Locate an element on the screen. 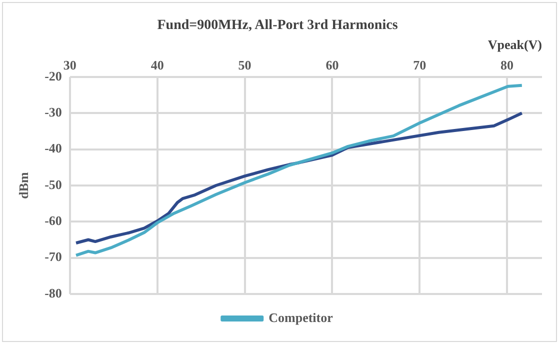  legend-label: Competitor is located at coordinates (301, 317).